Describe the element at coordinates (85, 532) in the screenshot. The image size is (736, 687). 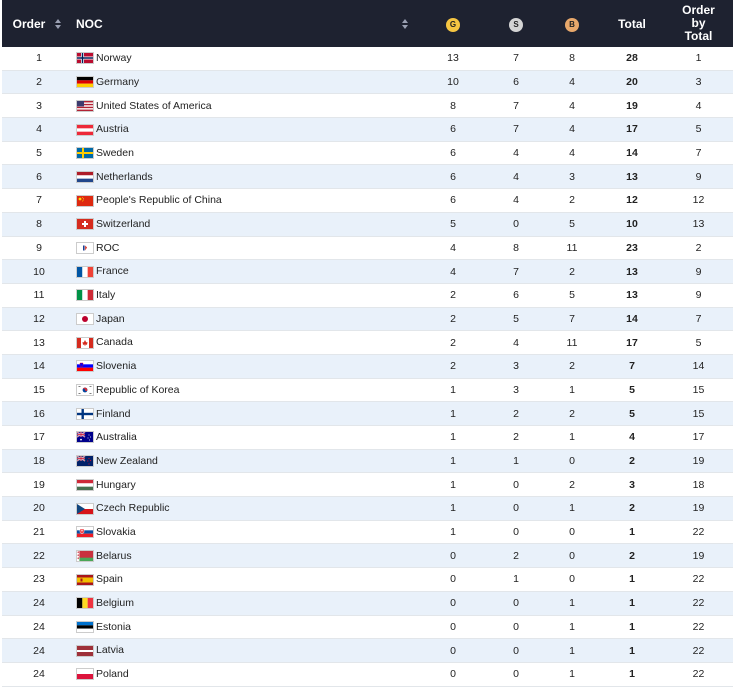
I see `slovakia-flag-icon` at that location.